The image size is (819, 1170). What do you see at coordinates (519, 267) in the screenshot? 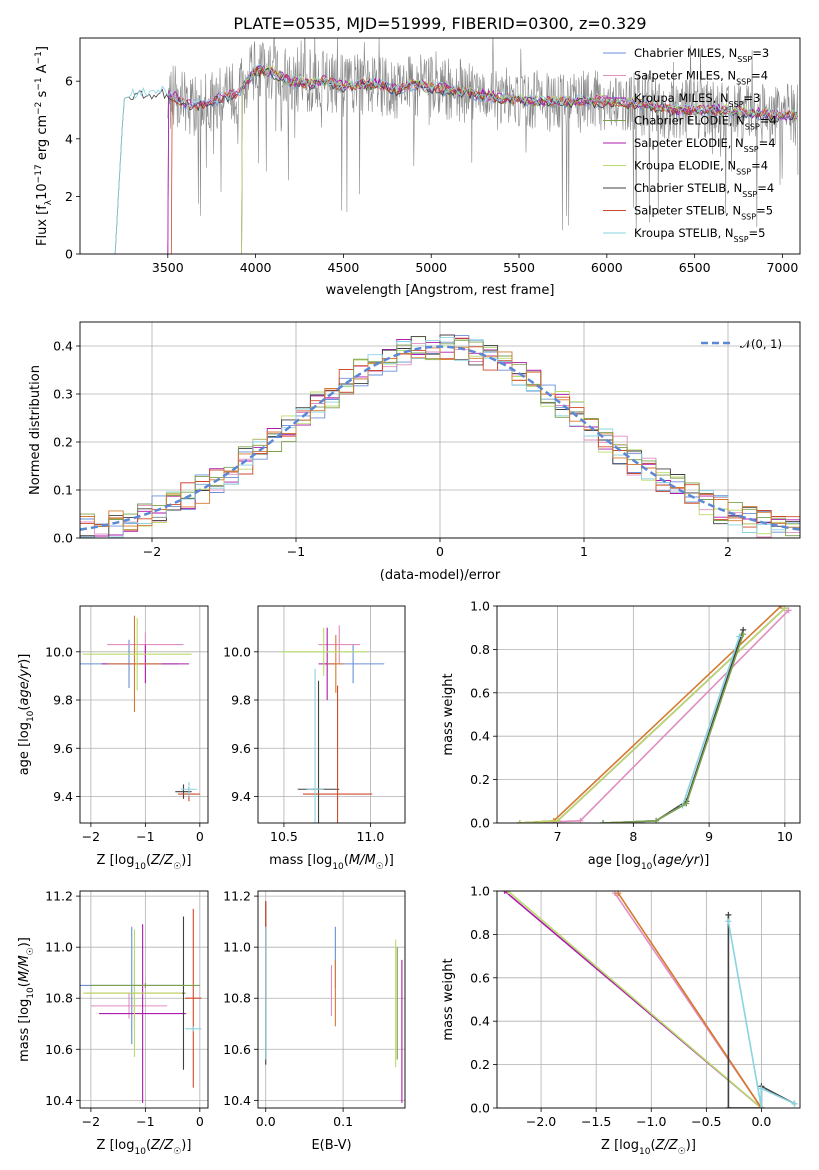
I see `x-tick-label: 5500` at bounding box center [519, 267].